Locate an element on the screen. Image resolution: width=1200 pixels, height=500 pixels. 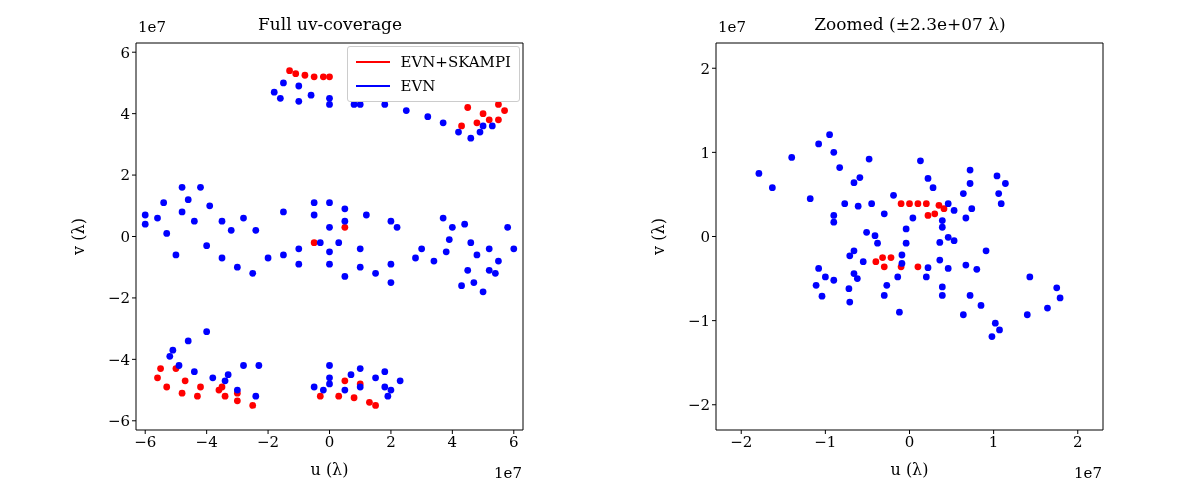
x-tick-label: 4 is located at coordinates (452, 441).